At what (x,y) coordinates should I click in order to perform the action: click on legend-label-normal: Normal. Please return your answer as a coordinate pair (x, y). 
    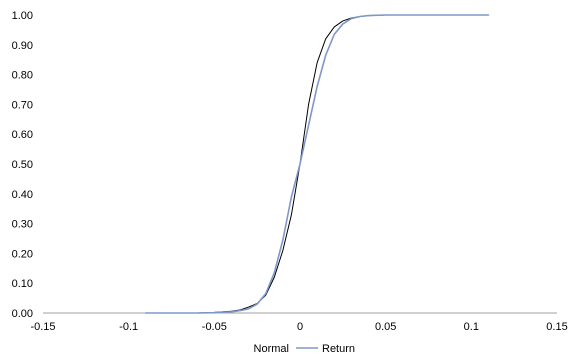
    Looking at the image, I should click on (271, 349).